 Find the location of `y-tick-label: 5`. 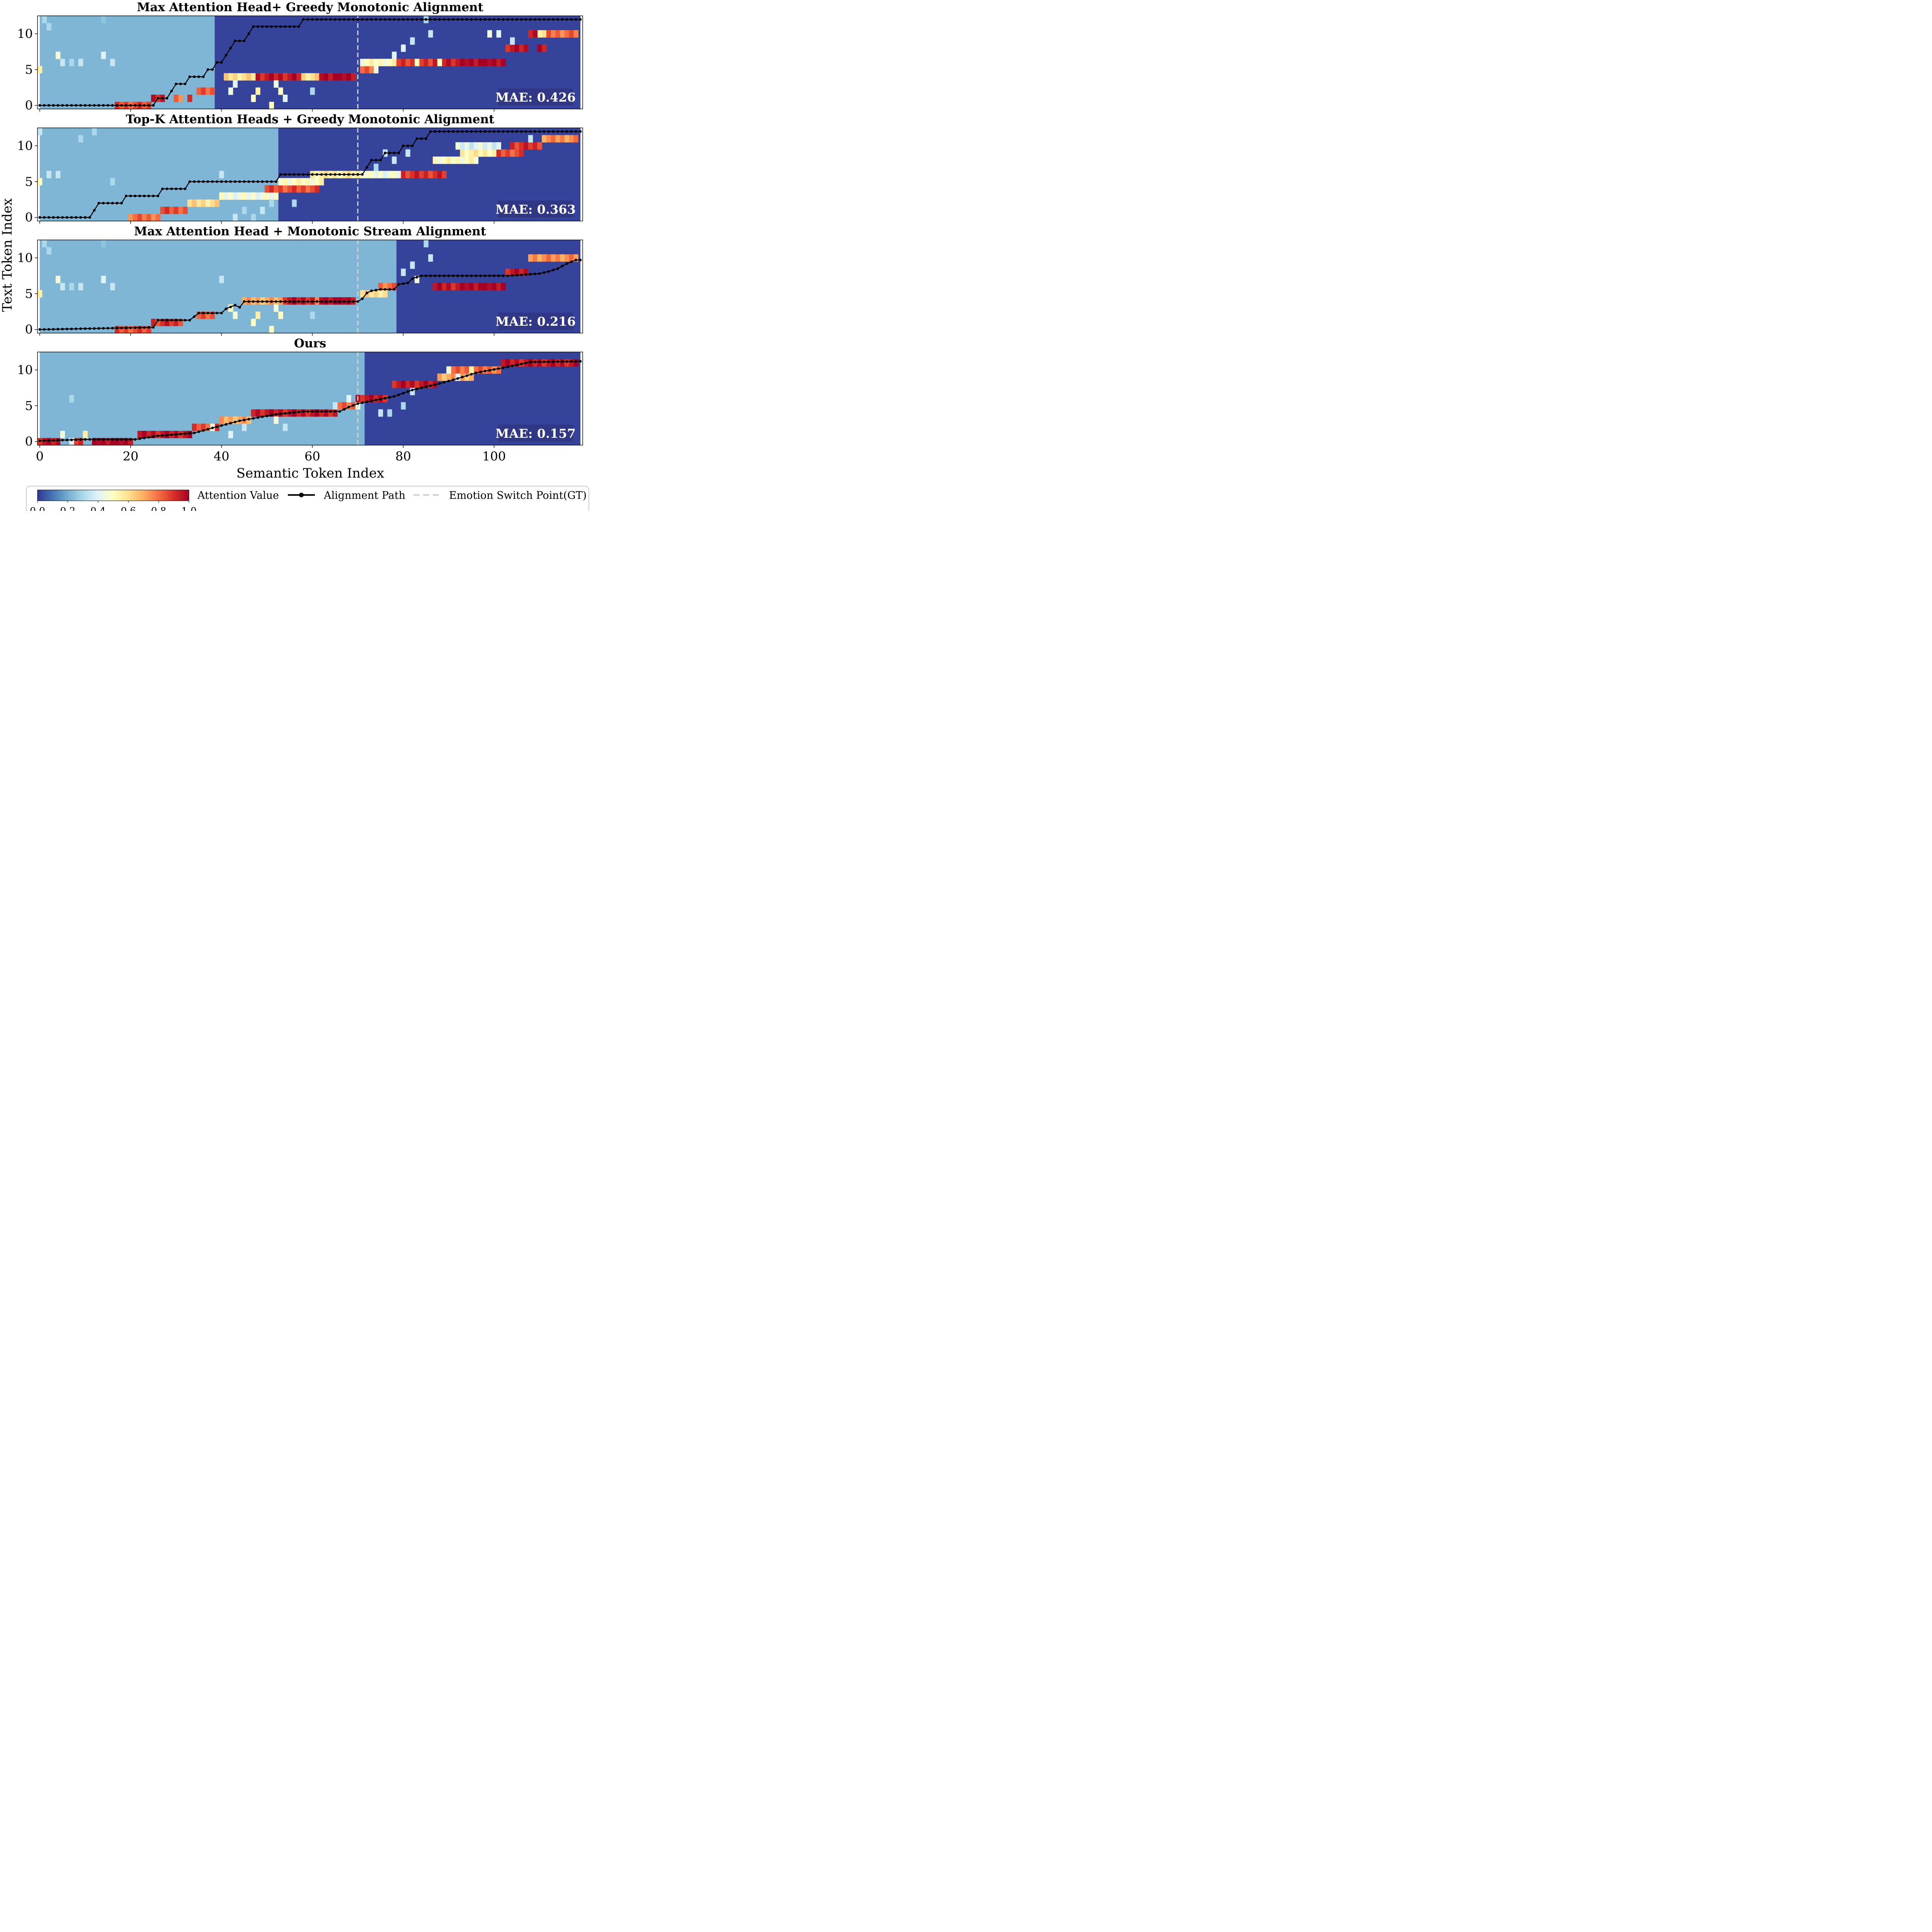

y-tick-label: 5 is located at coordinates (29, 70).